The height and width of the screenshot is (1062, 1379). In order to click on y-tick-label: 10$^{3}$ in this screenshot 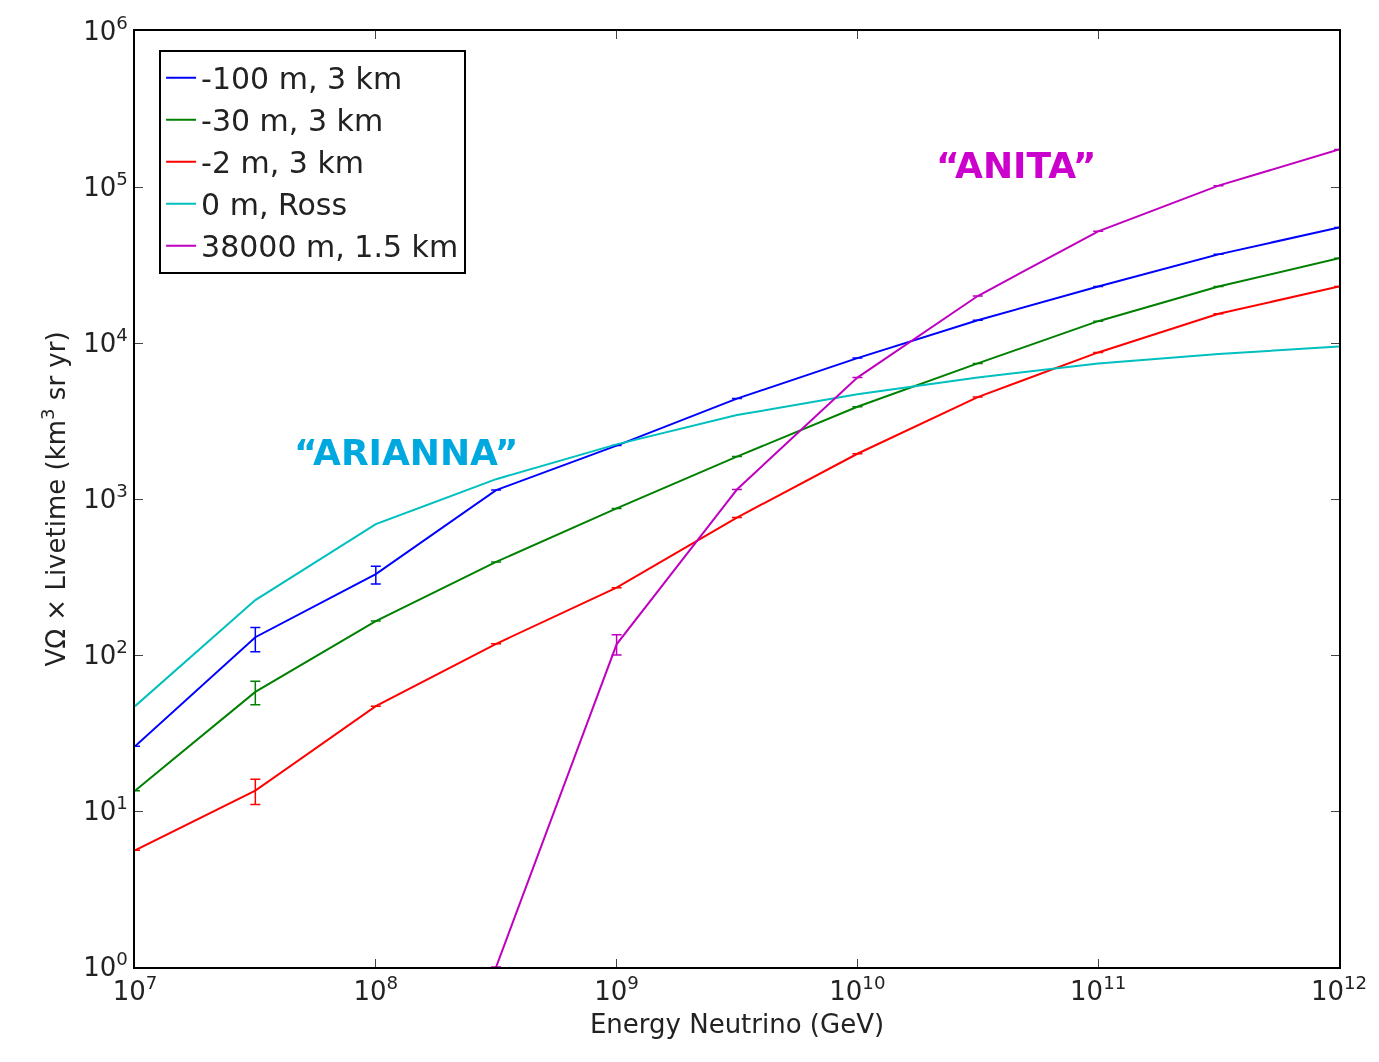, I will do `click(105, 497)`.